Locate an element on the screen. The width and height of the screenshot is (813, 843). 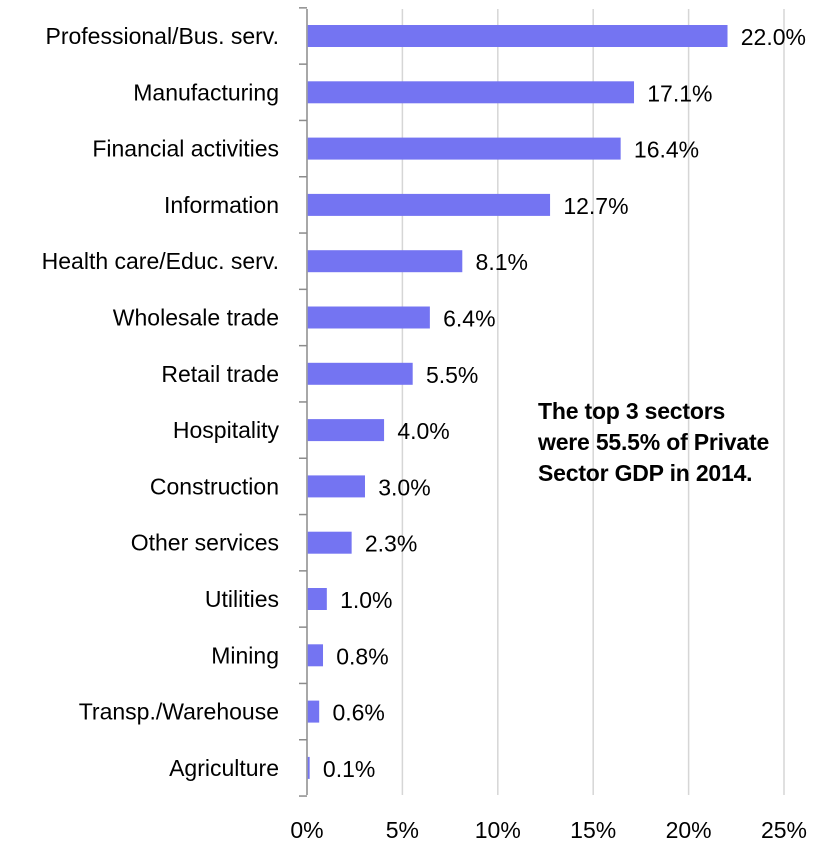
data-label: 0.6% is located at coordinates (358, 713).